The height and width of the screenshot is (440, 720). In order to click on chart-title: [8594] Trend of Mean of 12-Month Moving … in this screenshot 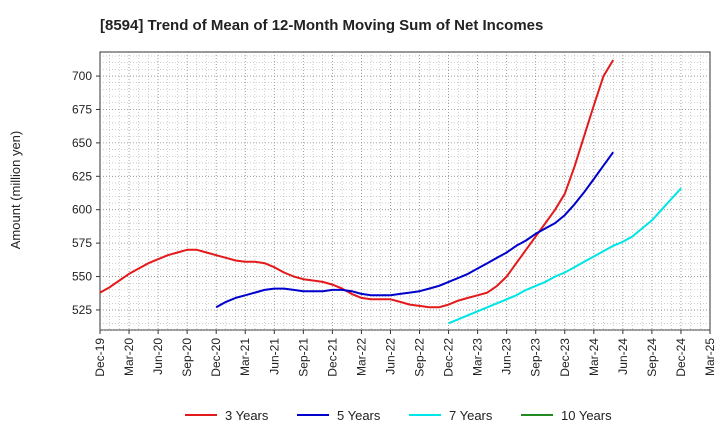, I will do `click(321, 25)`.